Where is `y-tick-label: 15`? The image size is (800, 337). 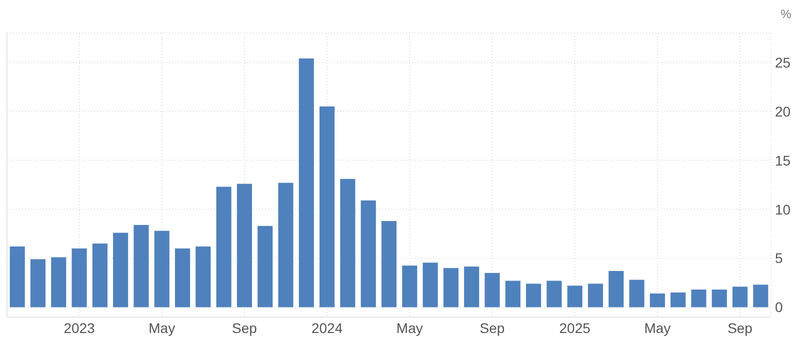 y-tick-label: 15 is located at coordinates (783, 160).